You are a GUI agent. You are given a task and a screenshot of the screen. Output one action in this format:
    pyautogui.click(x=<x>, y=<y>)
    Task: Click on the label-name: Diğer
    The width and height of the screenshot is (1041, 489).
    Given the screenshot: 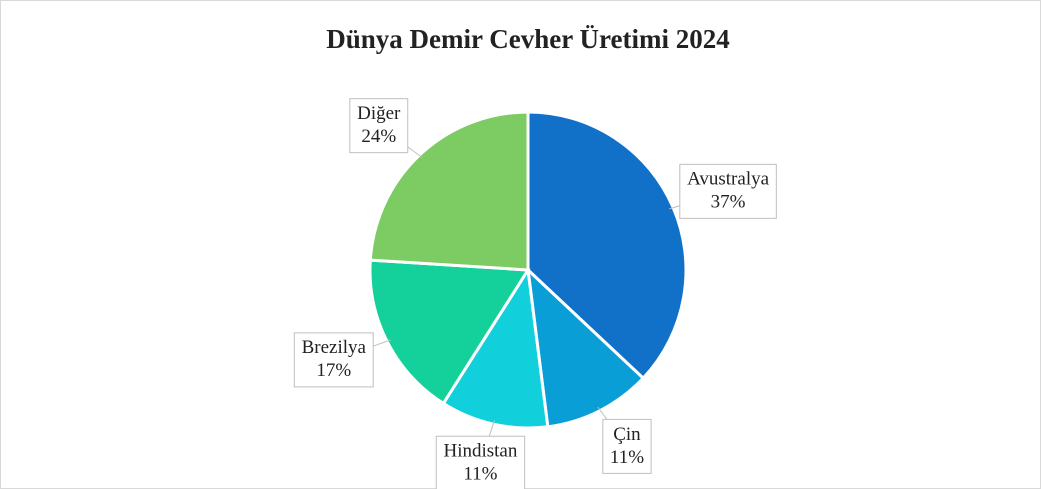 What is the action you would take?
    pyautogui.click(x=379, y=113)
    